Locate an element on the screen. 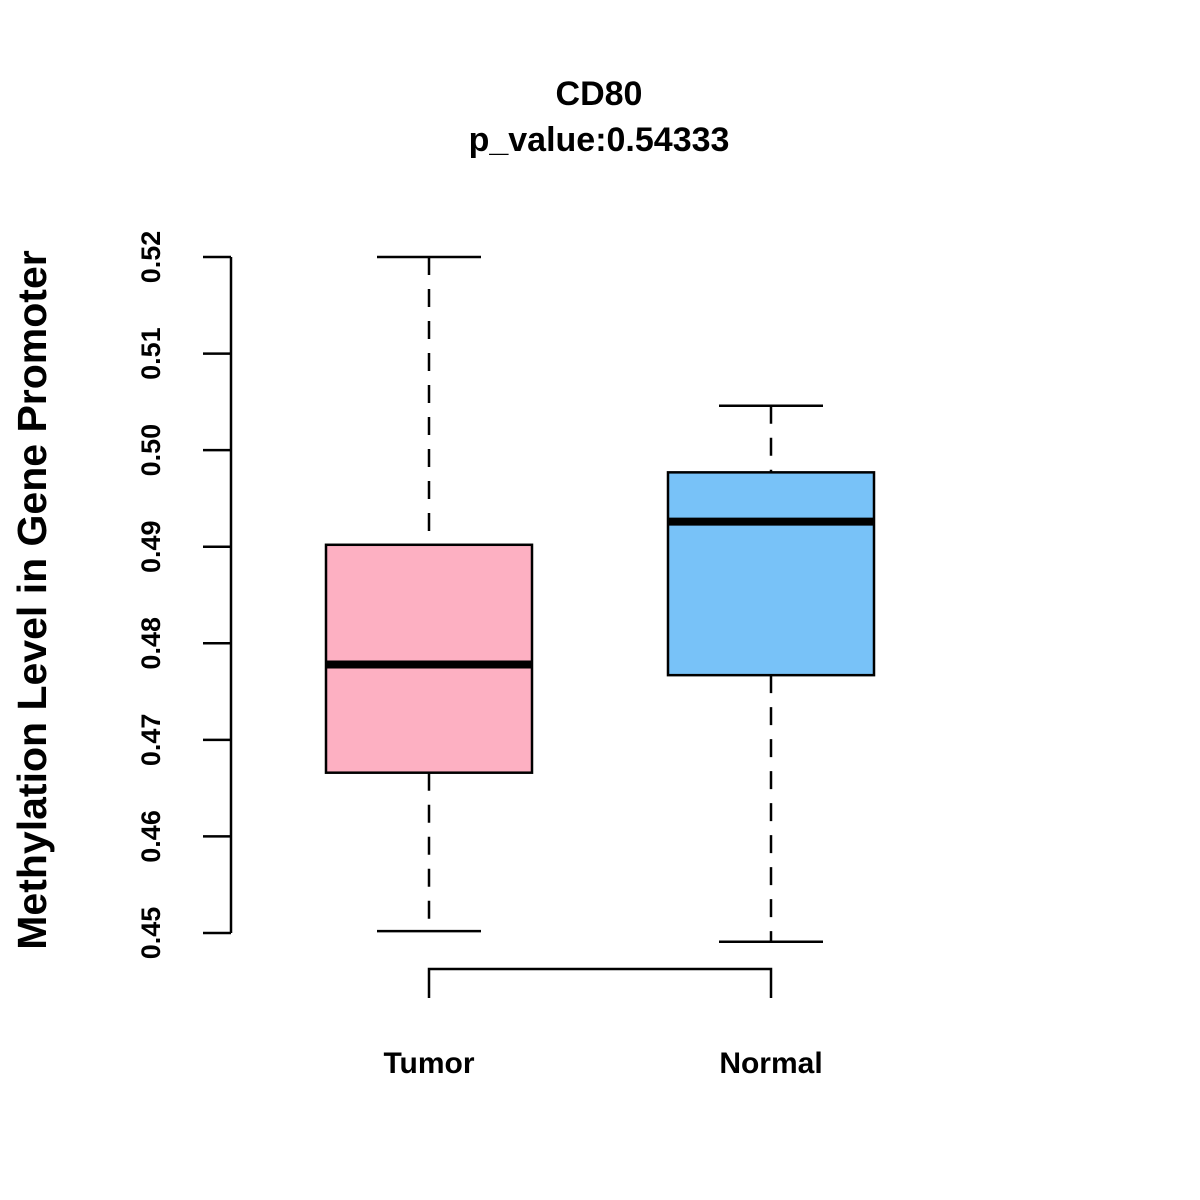 The image size is (1200, 1200). chart-title: CD80 is located at coordinates (599, 94).